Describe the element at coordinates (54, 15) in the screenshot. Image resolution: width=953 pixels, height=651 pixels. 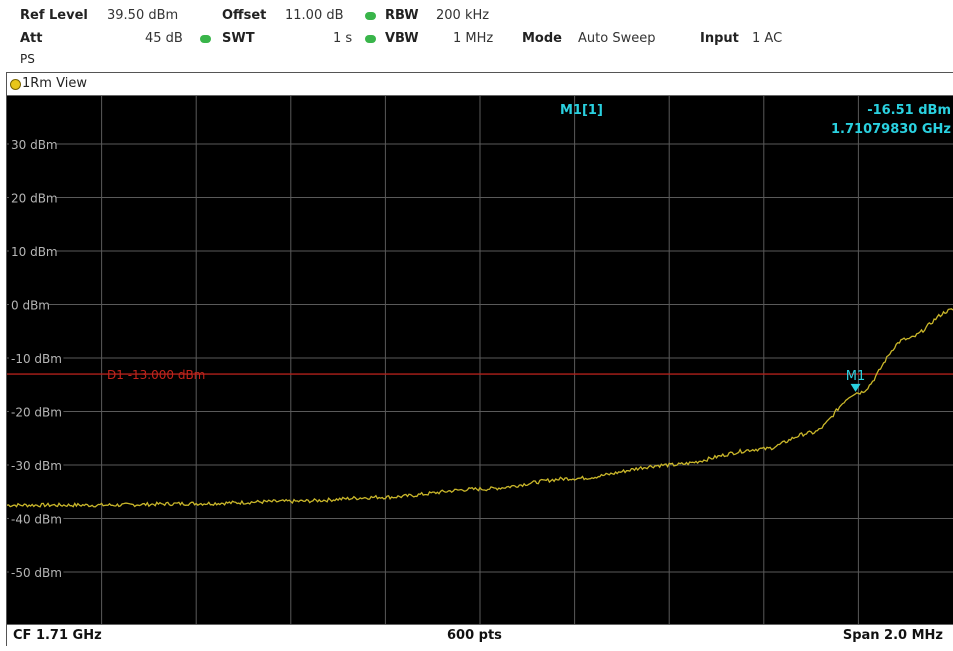
I see `ref-level-label: Ref Level` at that location.